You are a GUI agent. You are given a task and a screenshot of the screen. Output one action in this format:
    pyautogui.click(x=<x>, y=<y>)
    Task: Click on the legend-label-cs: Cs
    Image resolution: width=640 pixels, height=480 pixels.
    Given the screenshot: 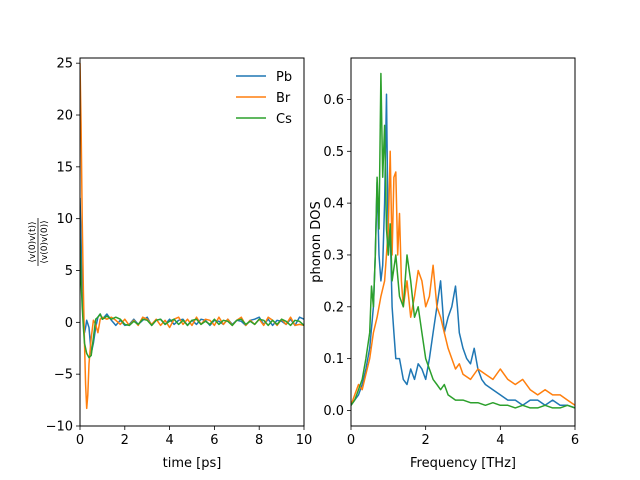 What is the action you would take?
    pyautogui.click(x=284, y=119)
    